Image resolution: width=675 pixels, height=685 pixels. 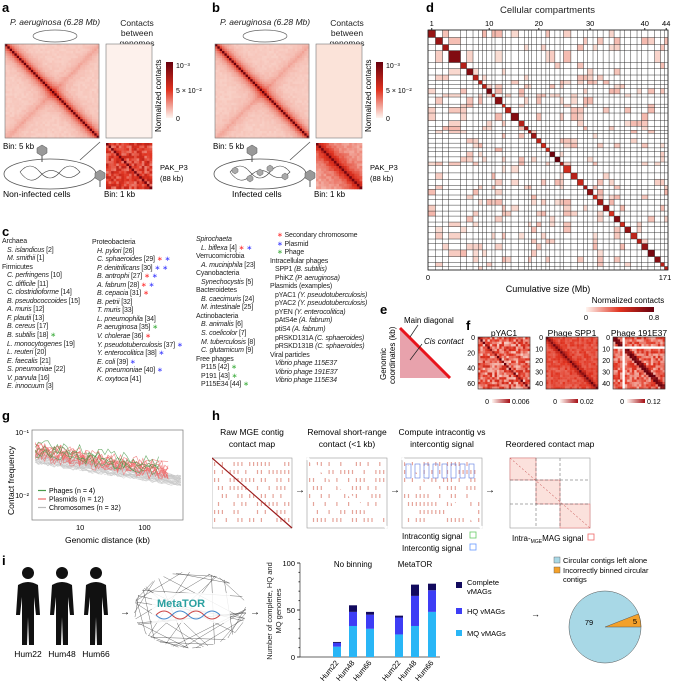 What do you see at coordinates (222, 282) in the screenshot?
I see `item-name: Synechocystis` at bounding box center [222, 282].